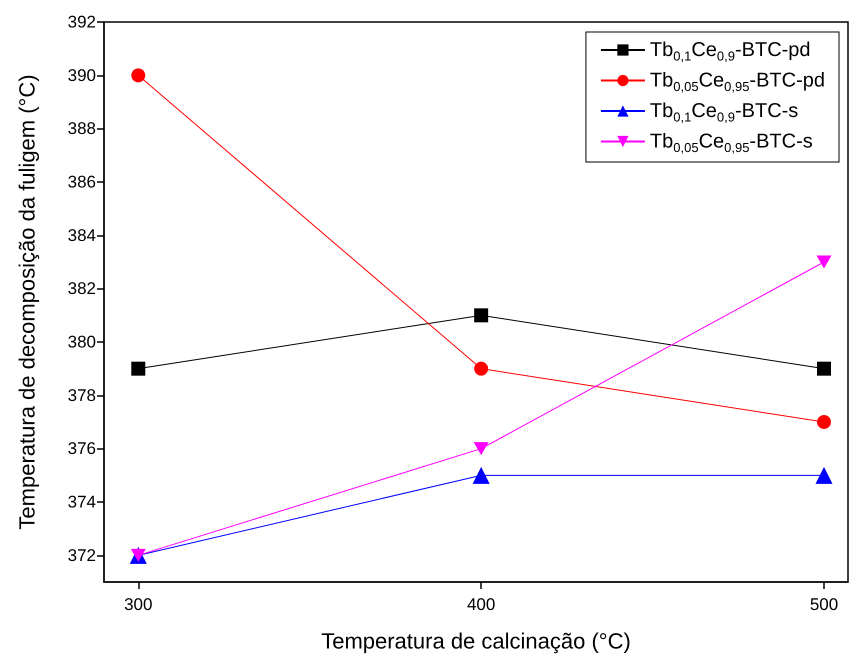 Image resolution: width=851 pixels, height=664 pixels. Describe the element at coordinates (82, 235) in the screenshot. I see `y-tick-label: 384` at that location.